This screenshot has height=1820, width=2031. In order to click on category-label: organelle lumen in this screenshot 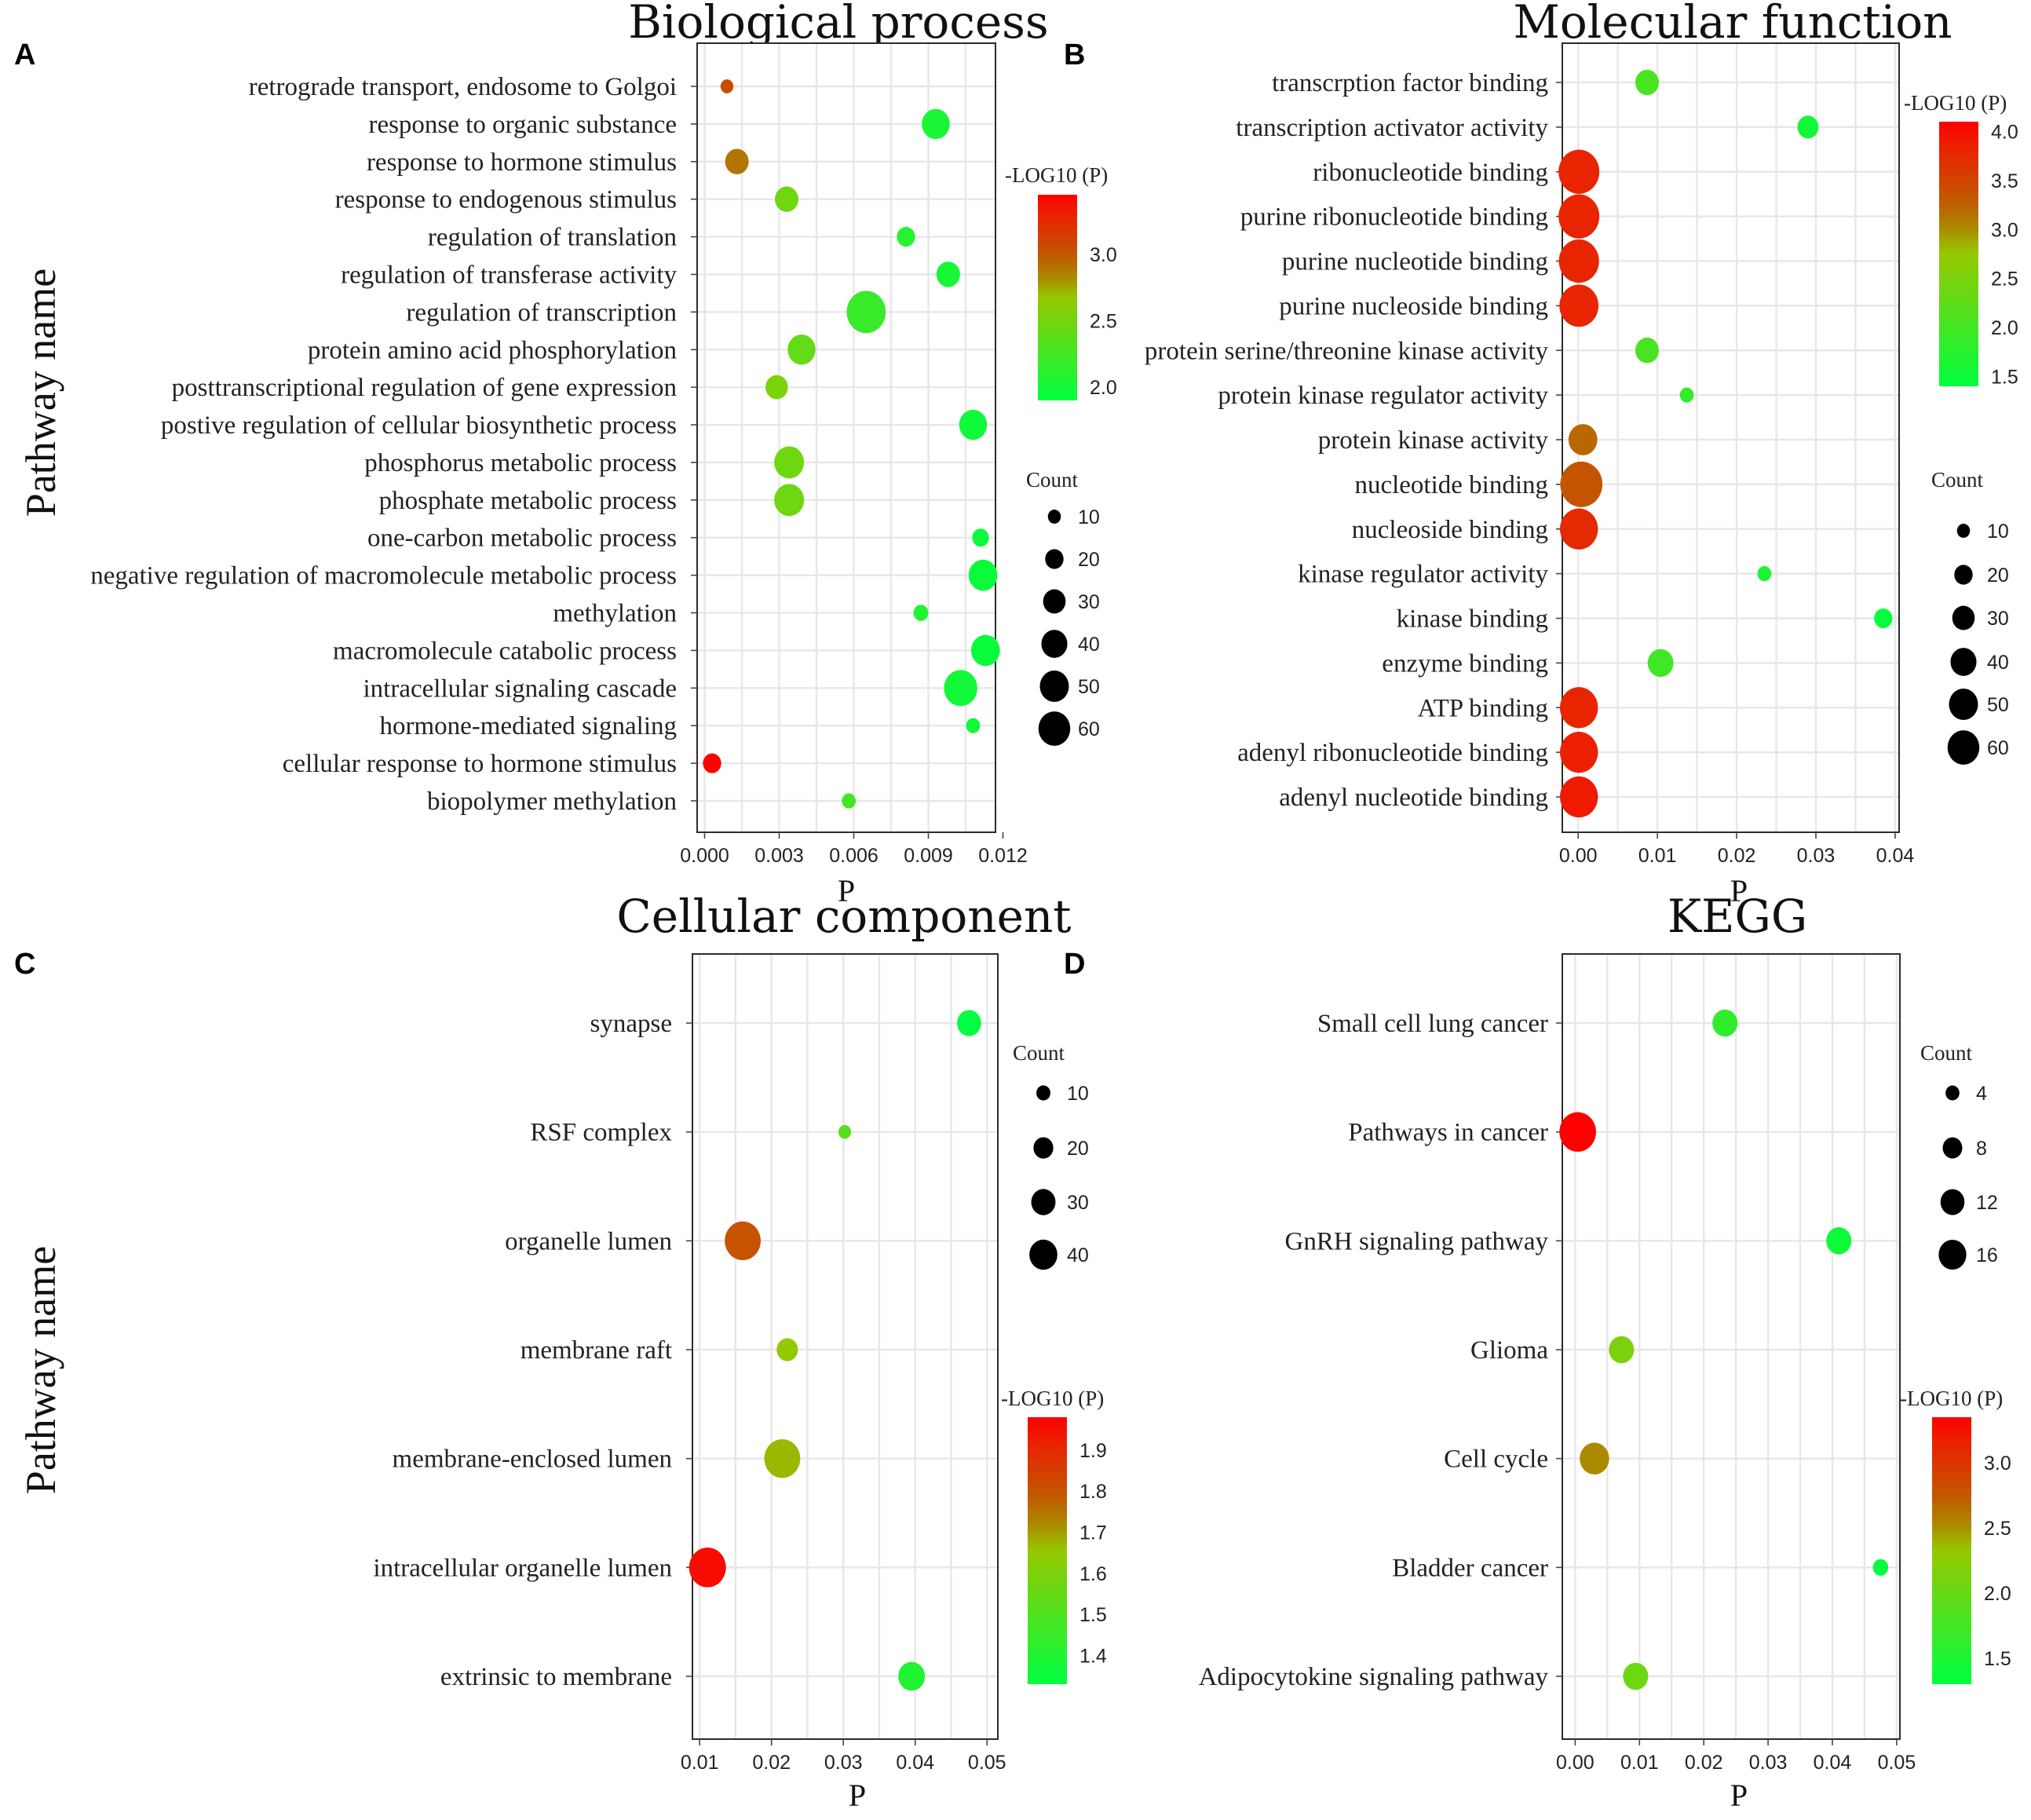, I will do `click(588, 1241)`.